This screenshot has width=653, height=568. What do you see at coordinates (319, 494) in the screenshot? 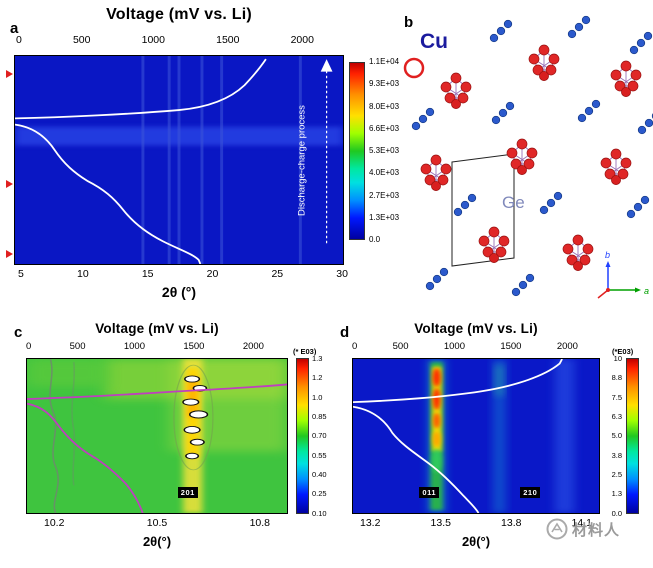
I see `colorbar-tick-label: 0.25` at bounding box center [319, 494].